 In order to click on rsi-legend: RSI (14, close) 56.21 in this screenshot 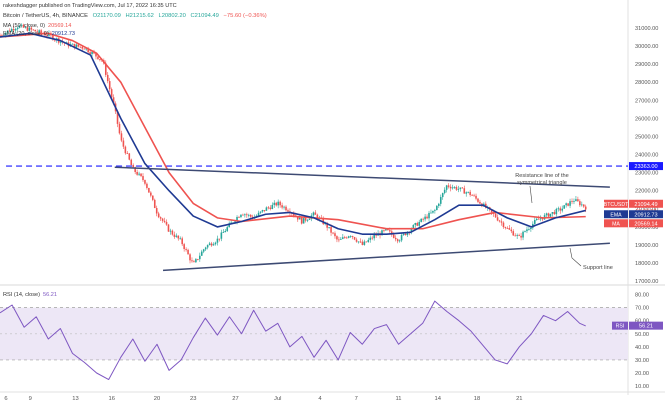, I will do `click(31, 295)`.